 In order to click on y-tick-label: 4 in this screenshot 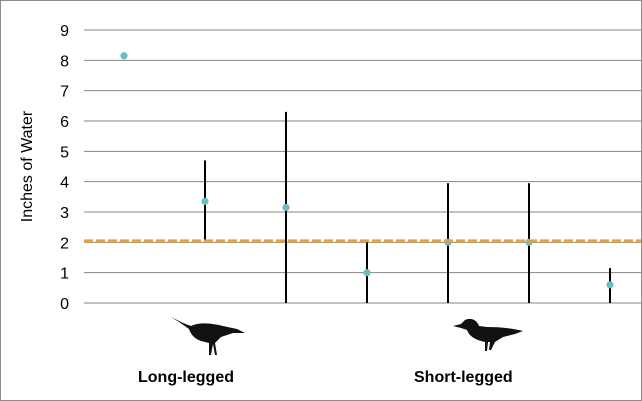, I will do `click(64, 183)`.